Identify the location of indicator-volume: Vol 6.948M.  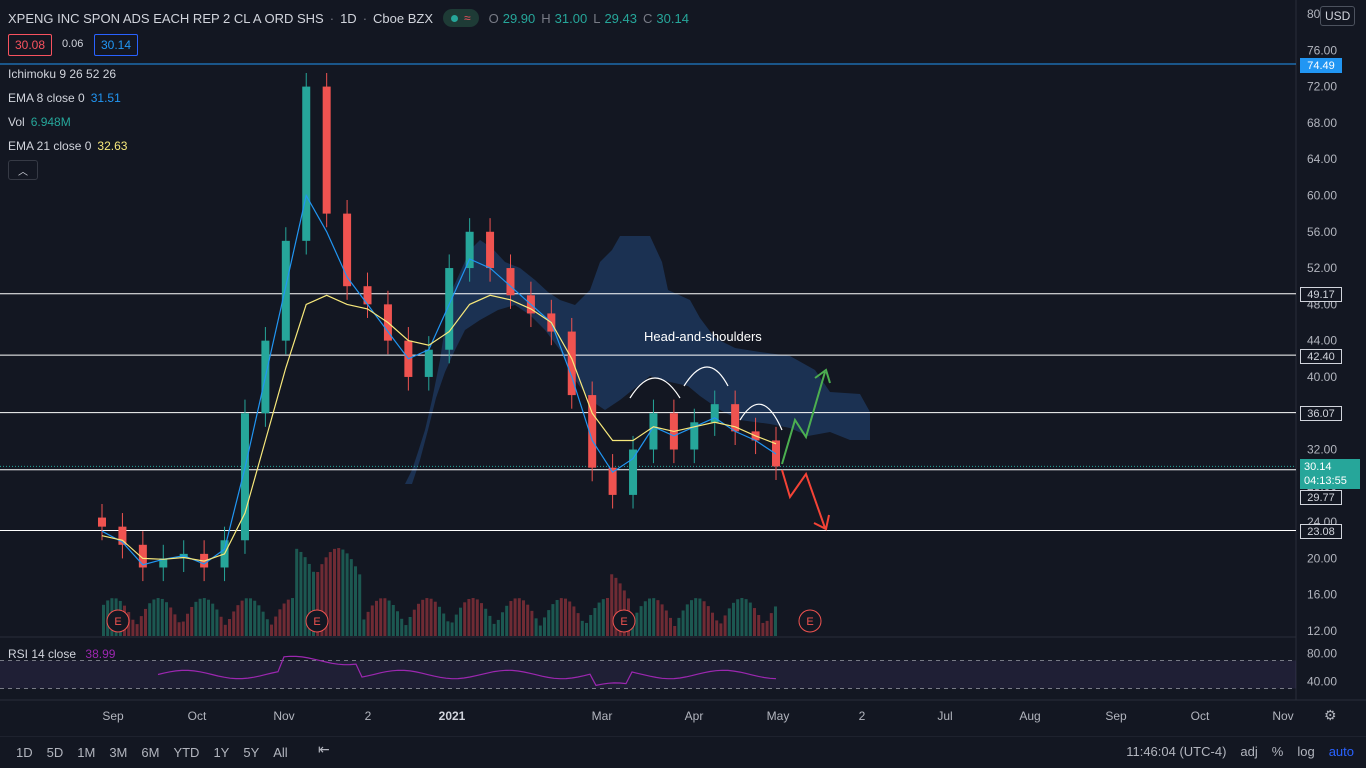
(39, 122).